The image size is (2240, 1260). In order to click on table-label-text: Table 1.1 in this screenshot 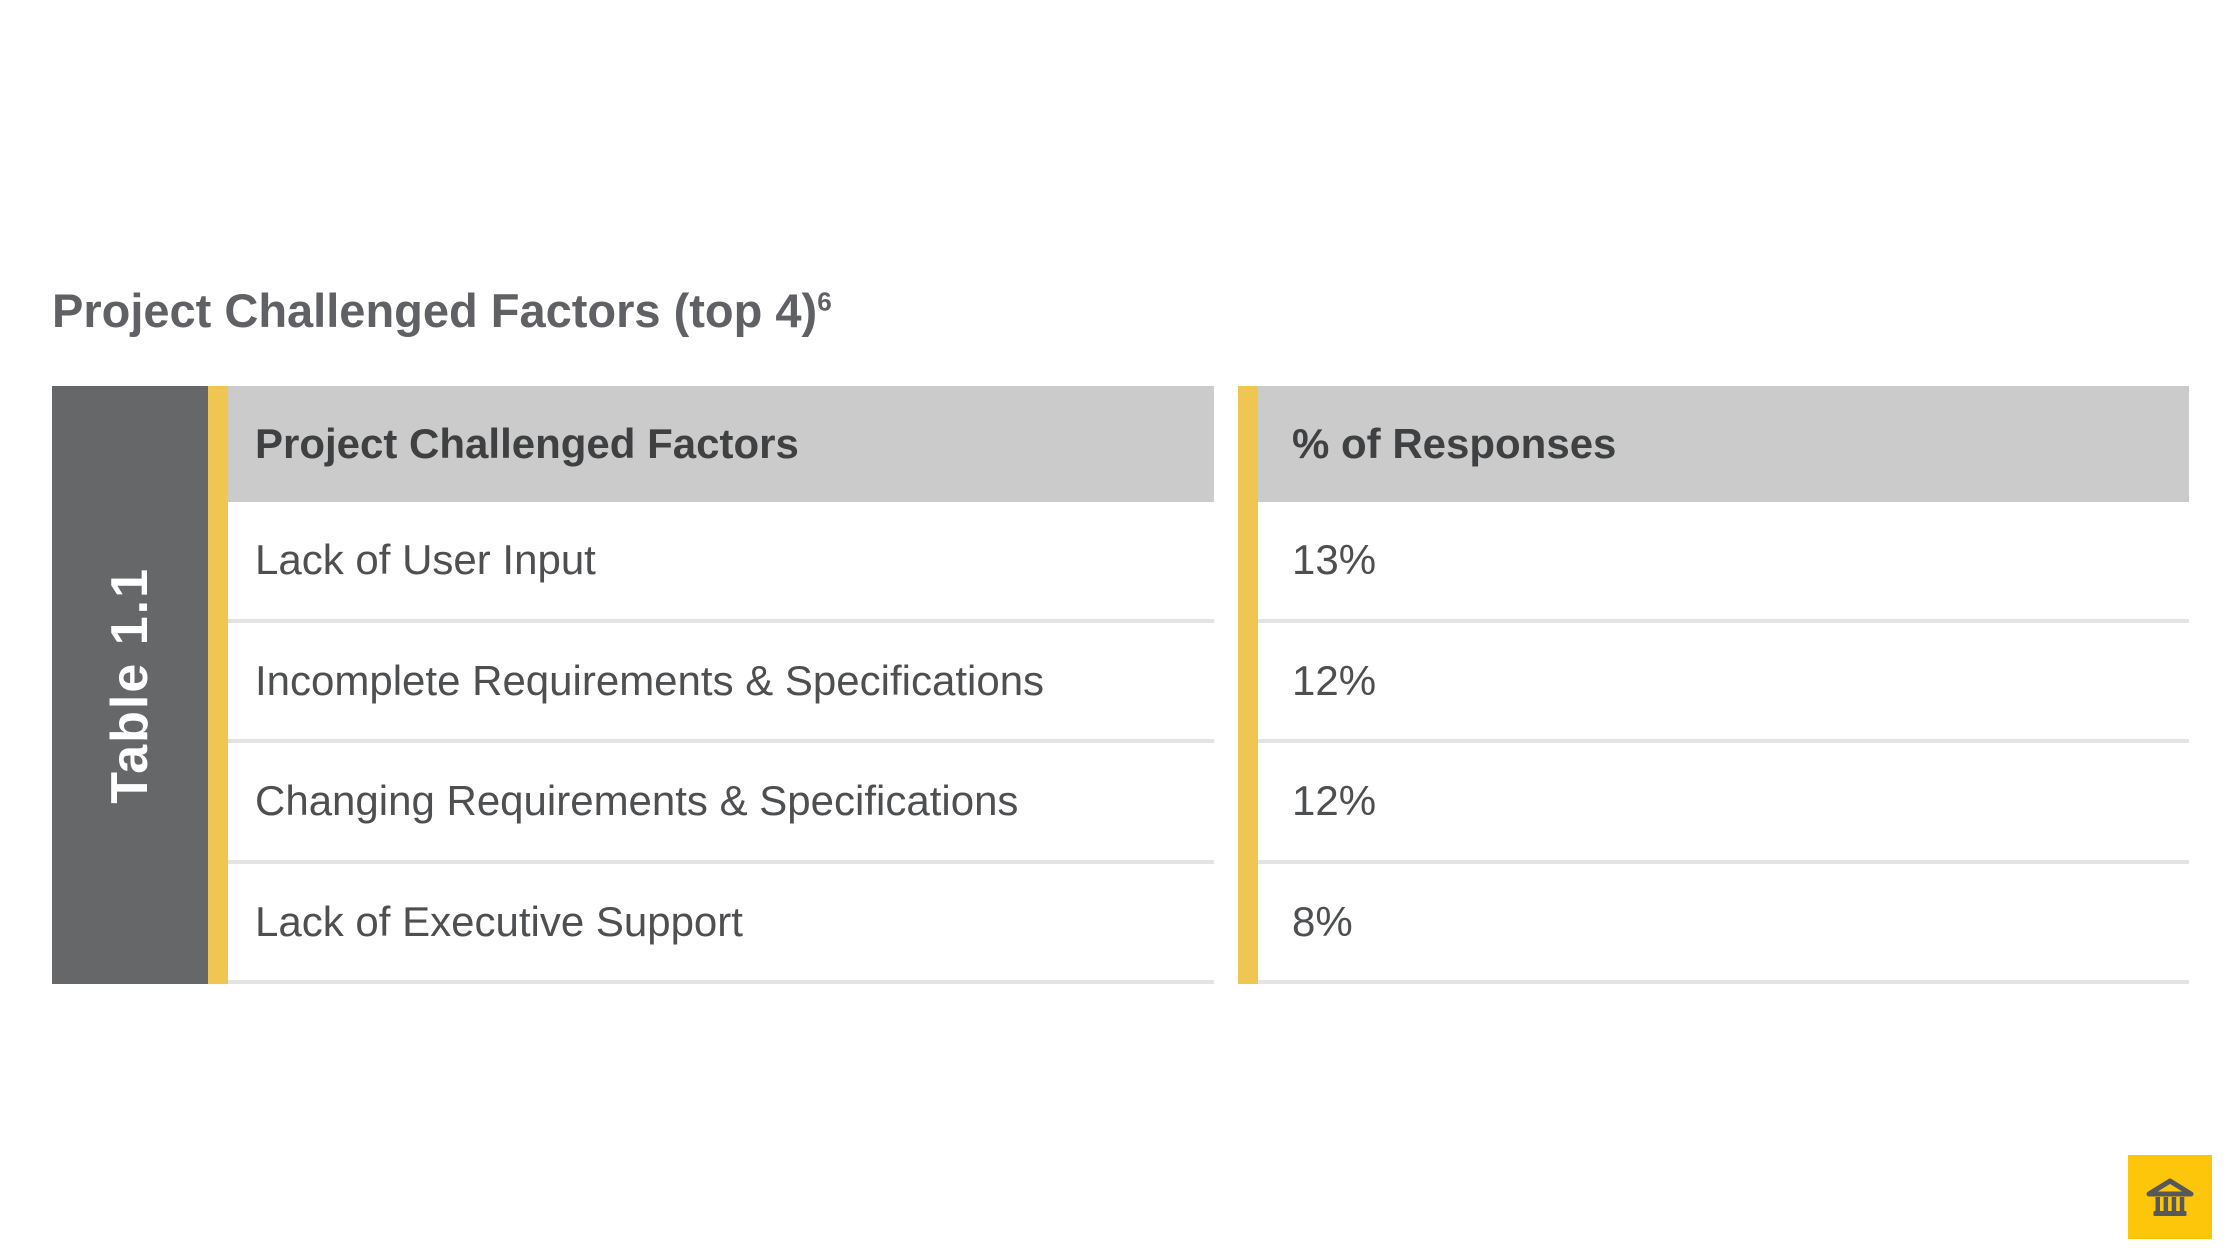, I will do `click(130, 685)`.